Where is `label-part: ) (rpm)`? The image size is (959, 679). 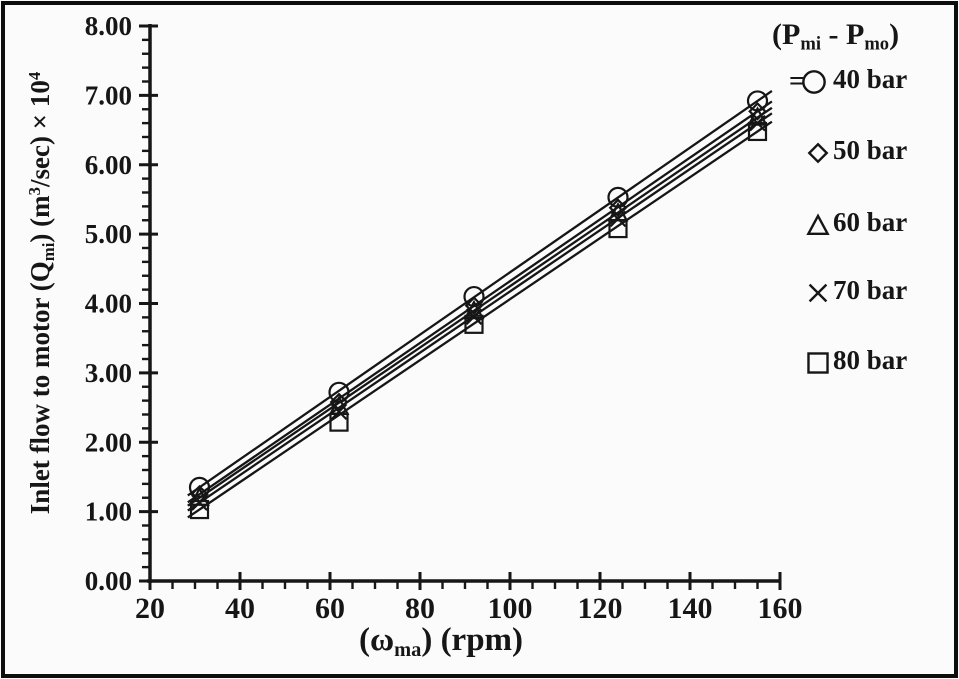 label-part: ) (rpm) is located at coordinates (472, 640).